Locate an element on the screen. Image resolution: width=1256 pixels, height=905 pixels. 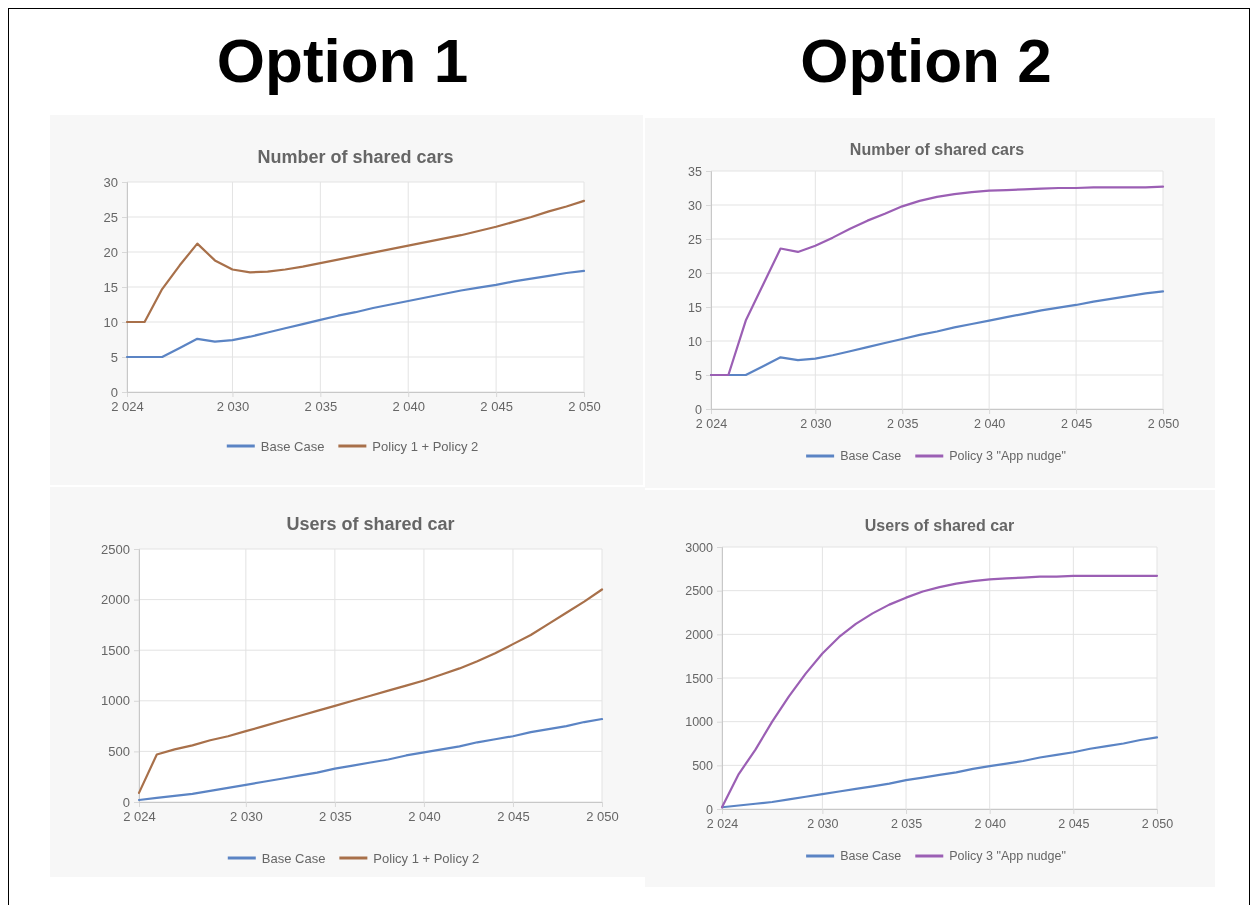
y-tick-label: 3000 is located at coordinates (699, 547).